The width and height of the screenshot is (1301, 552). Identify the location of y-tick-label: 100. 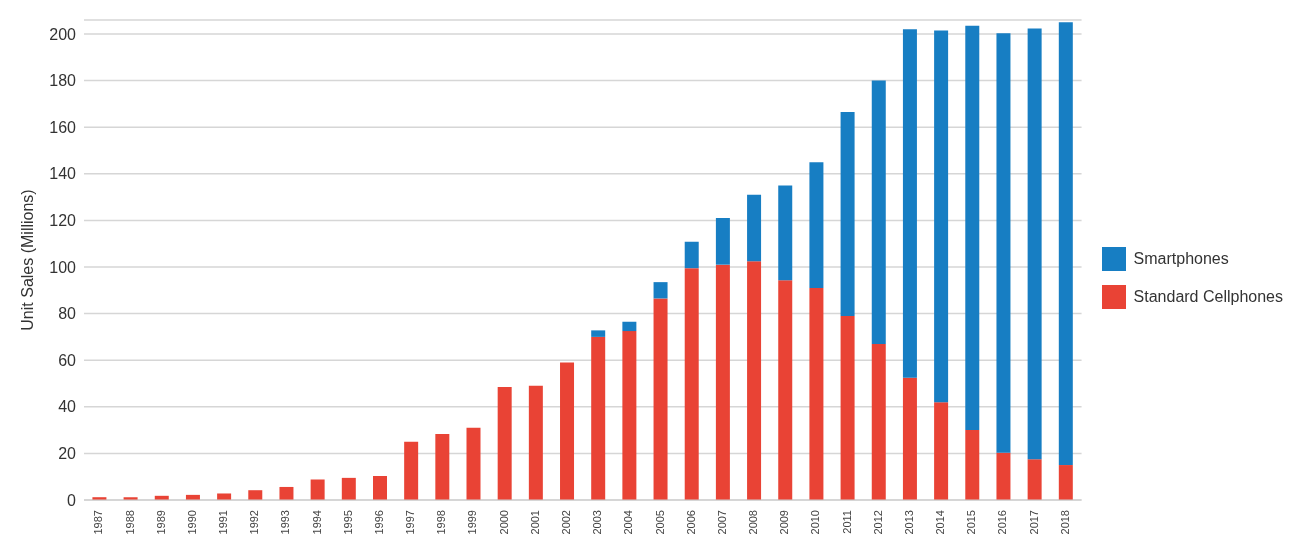
(63, 267).